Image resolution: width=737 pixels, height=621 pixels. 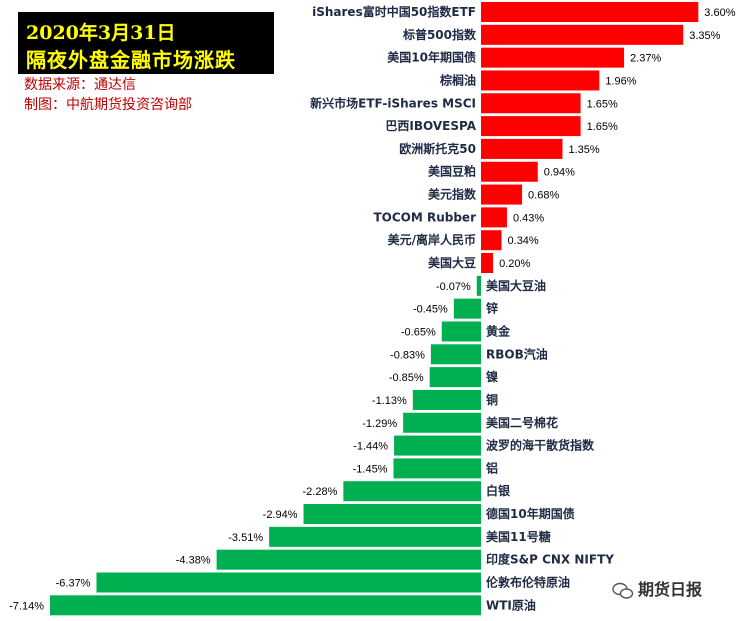 I want to click on wechat-icon, so click(x=623, y=590).